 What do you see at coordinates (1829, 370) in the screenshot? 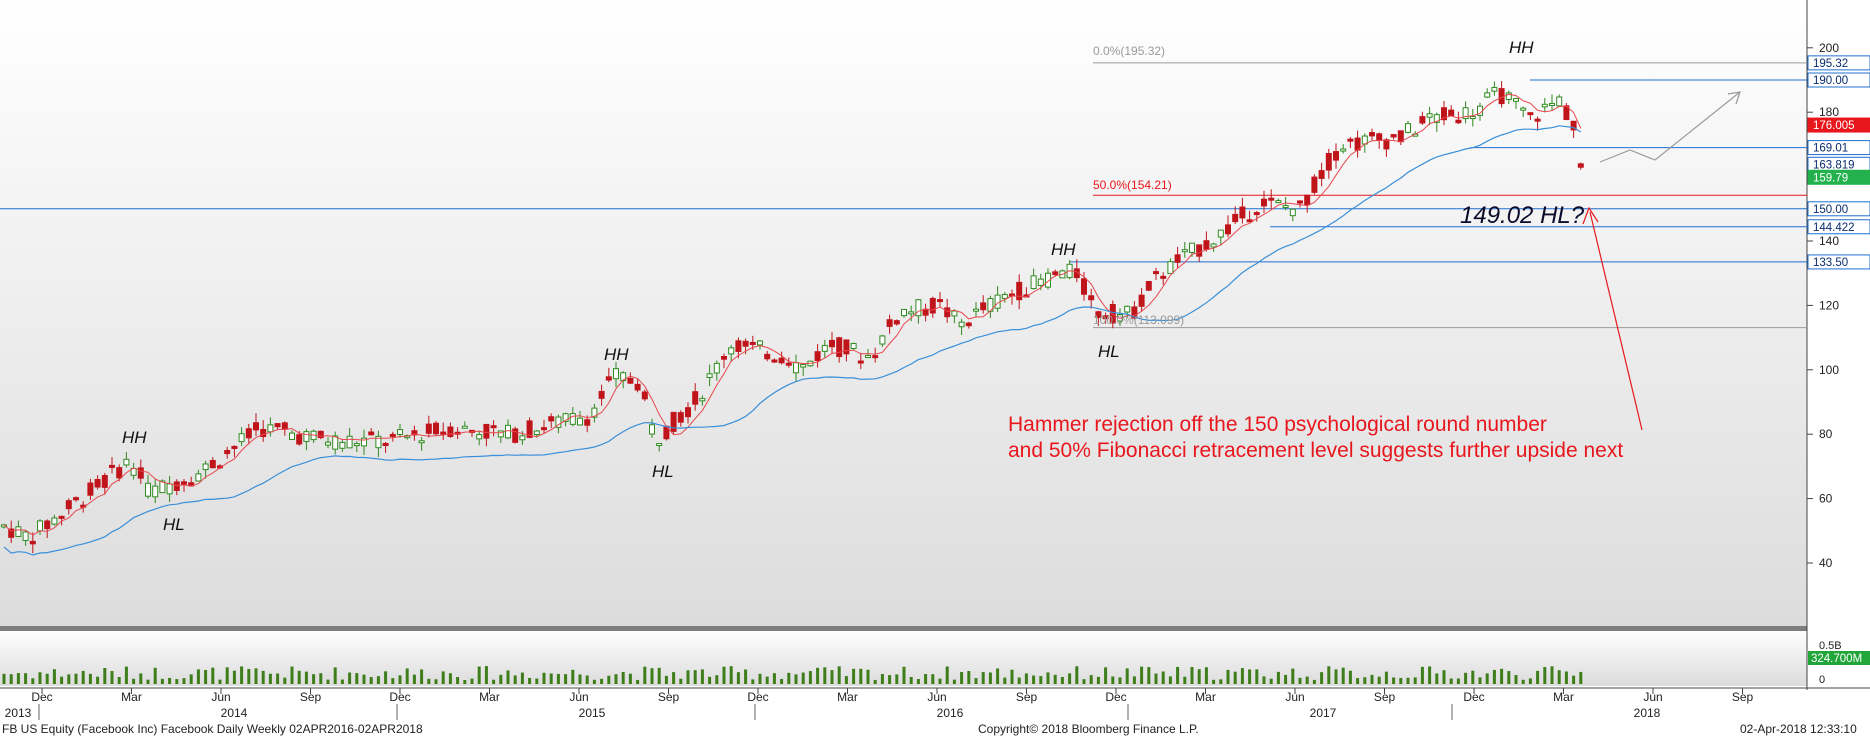
I see `y-tick-label: 100` at bounding box center [1829, 370].